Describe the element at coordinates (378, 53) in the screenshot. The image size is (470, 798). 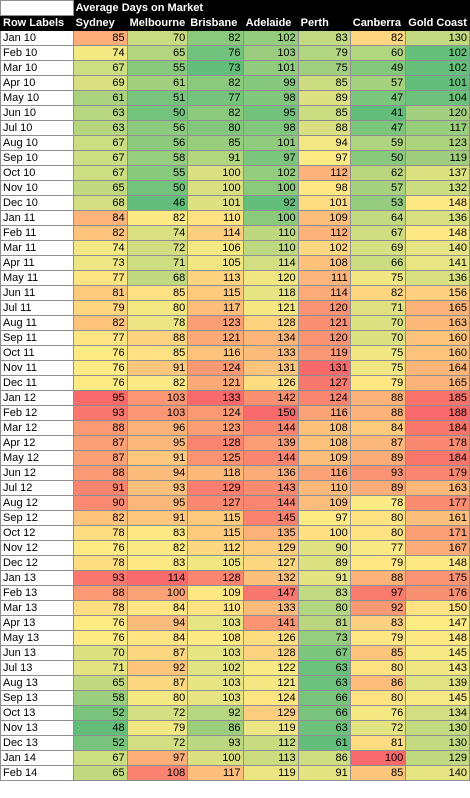
I see `value-cell: 60` at that location.